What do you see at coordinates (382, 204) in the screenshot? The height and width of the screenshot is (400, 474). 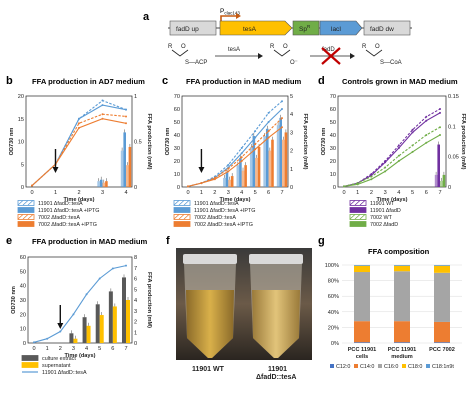 I see `legend-label: 11901 WT` at bounding box center [382, 204].